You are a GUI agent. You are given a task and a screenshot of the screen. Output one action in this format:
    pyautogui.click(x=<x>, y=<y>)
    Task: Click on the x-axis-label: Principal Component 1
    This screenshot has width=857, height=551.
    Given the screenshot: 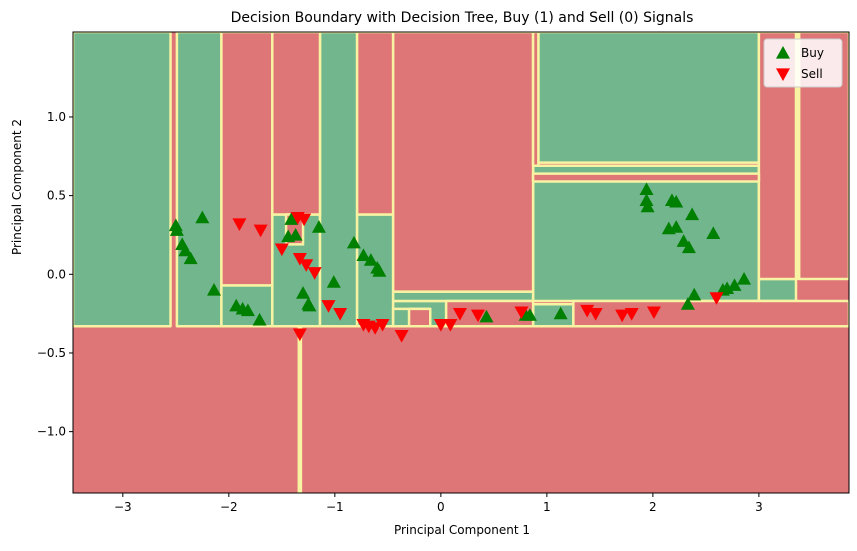 What is the action you would take?
    pyautogui.click(x=462, y=530)
    